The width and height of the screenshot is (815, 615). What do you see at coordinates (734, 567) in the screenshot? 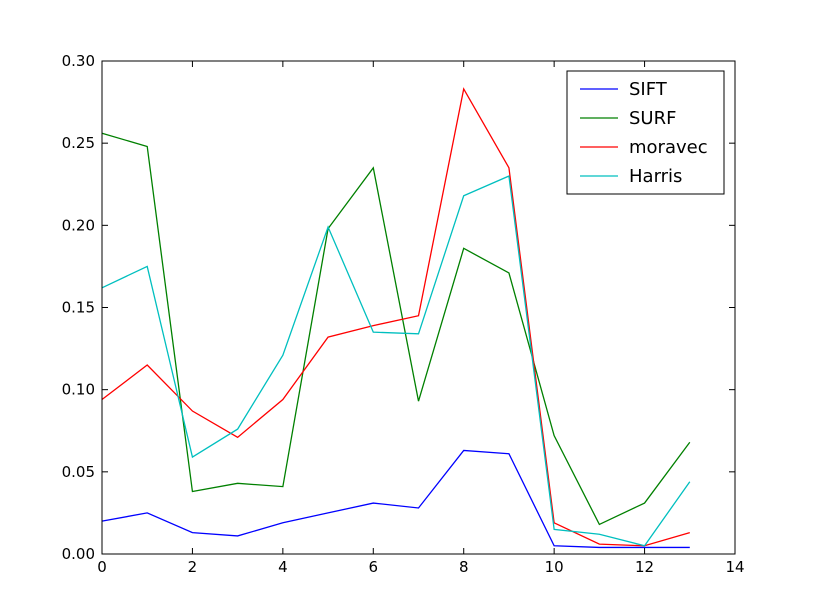
I see `x-tick-label: 14` at bounding box center [734, 567].